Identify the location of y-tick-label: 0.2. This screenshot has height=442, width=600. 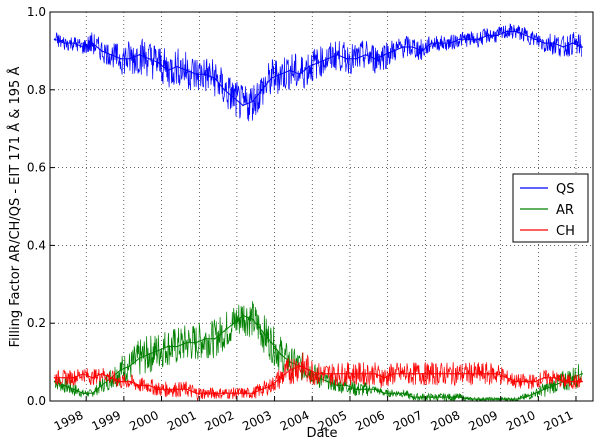
(36, 323).